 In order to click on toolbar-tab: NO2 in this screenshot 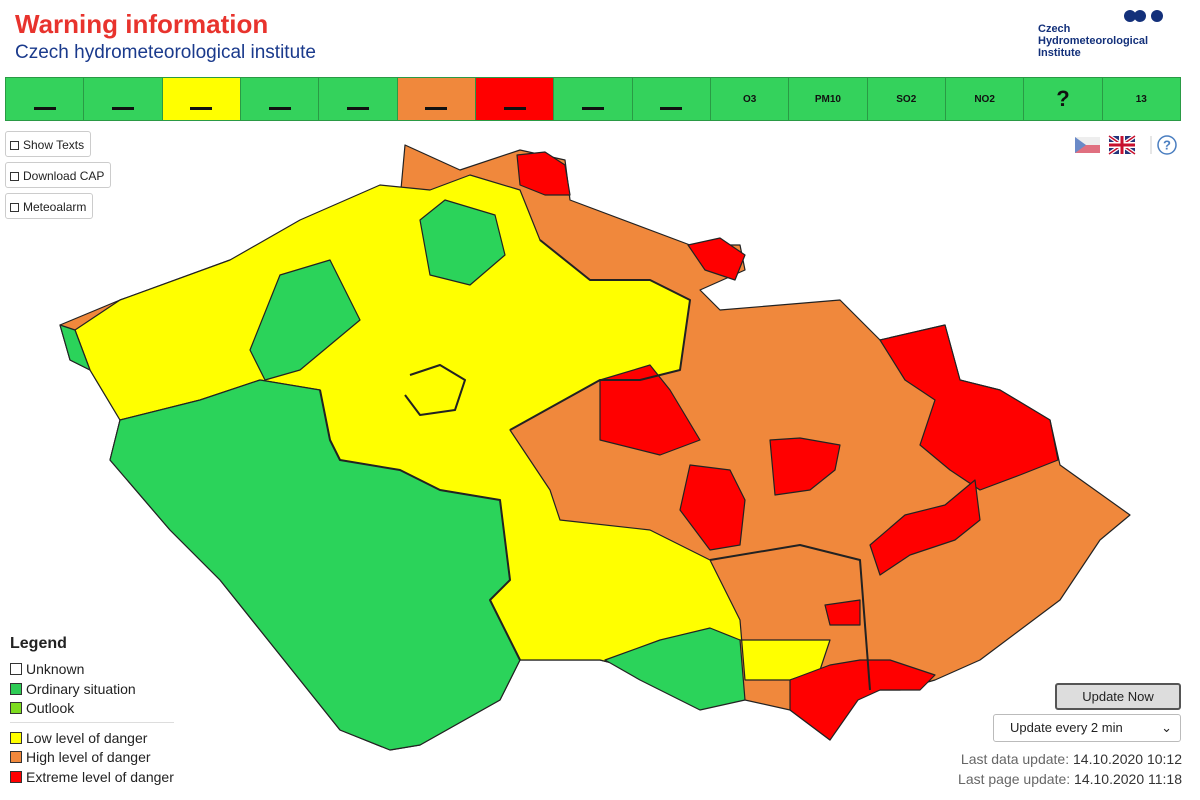, I will do `click(985, 99)`.